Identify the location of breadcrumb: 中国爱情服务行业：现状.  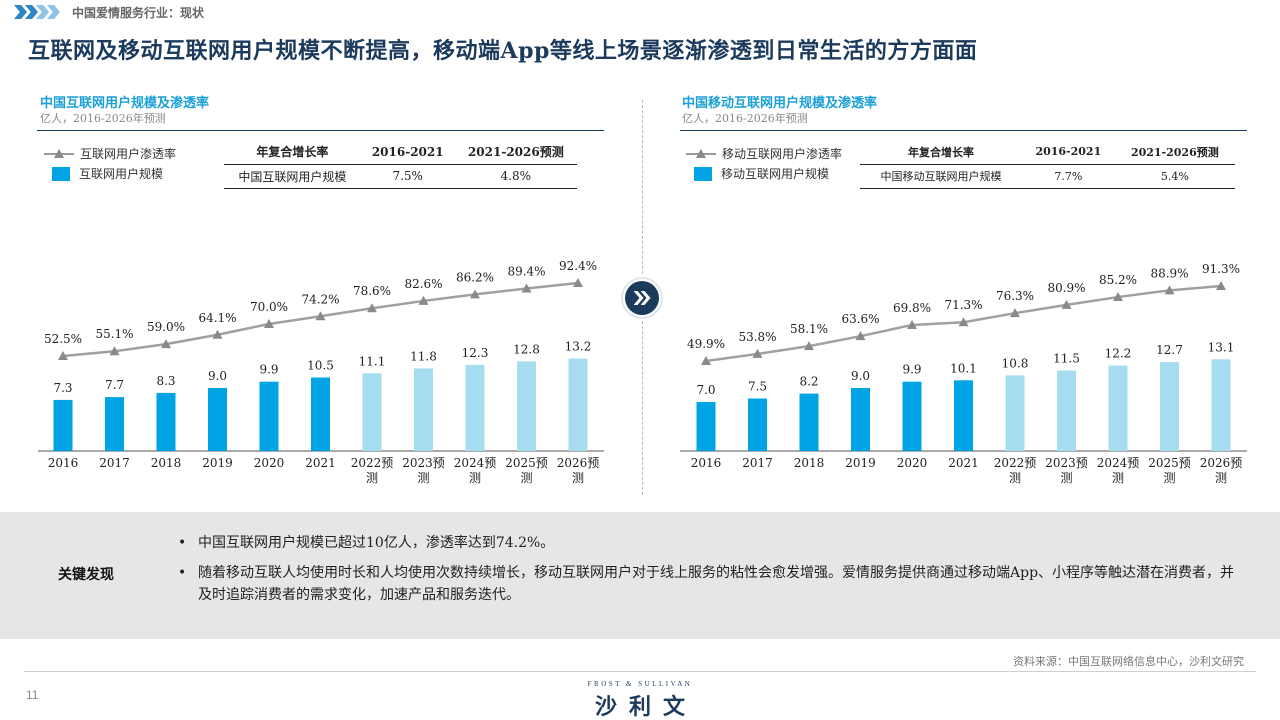
(109, 12).